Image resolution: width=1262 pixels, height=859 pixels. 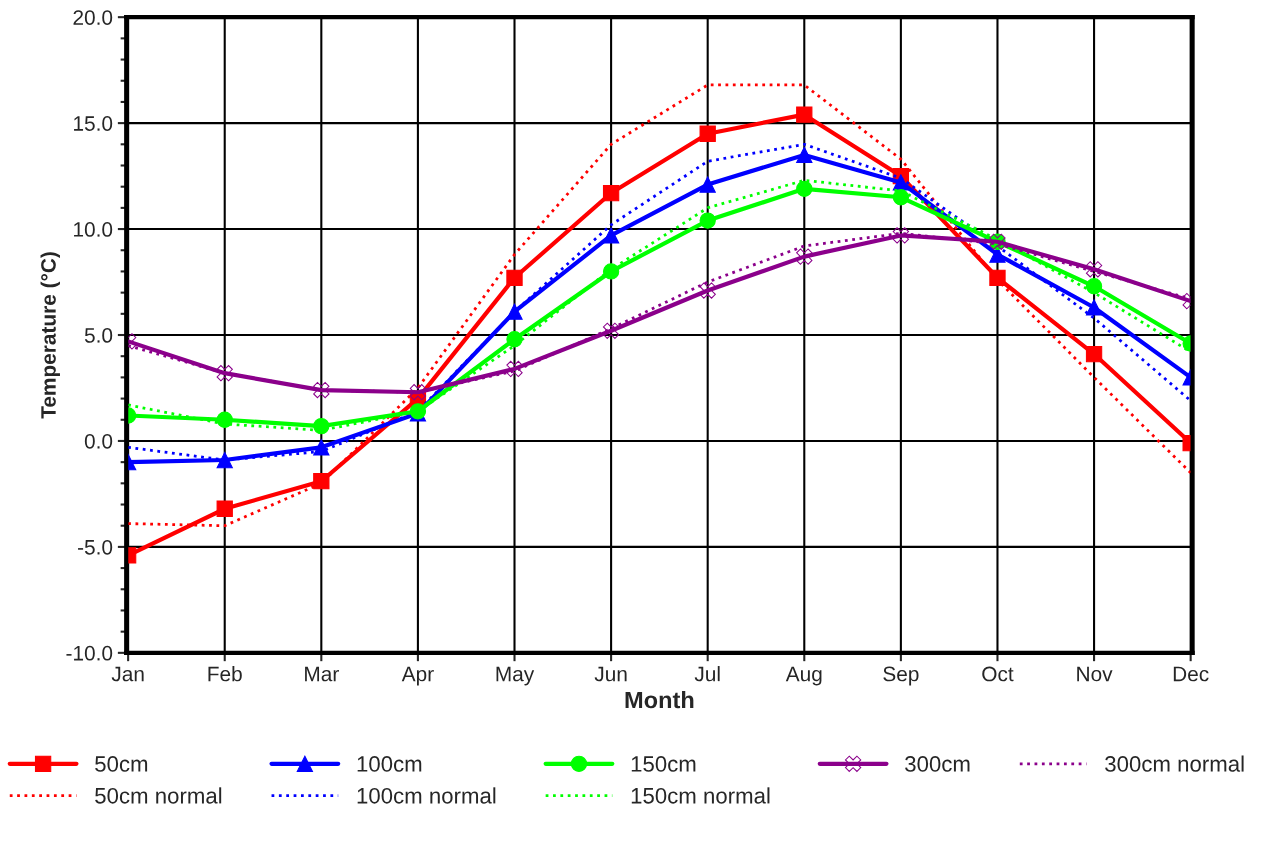 I want to click on x-tick-label: Apr, so click(x=417, y=676).